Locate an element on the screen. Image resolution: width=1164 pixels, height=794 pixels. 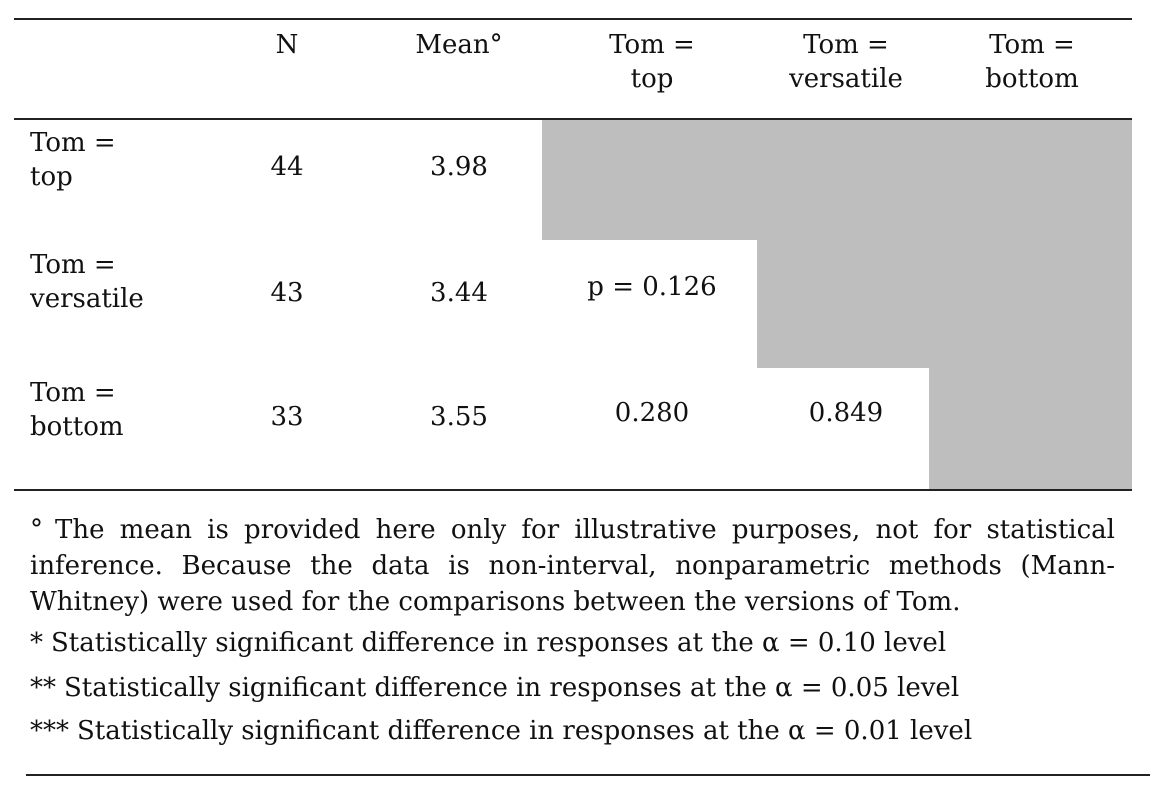
column-header-tom-versatile: Tom = versatile is located at coordinates (846, 62).